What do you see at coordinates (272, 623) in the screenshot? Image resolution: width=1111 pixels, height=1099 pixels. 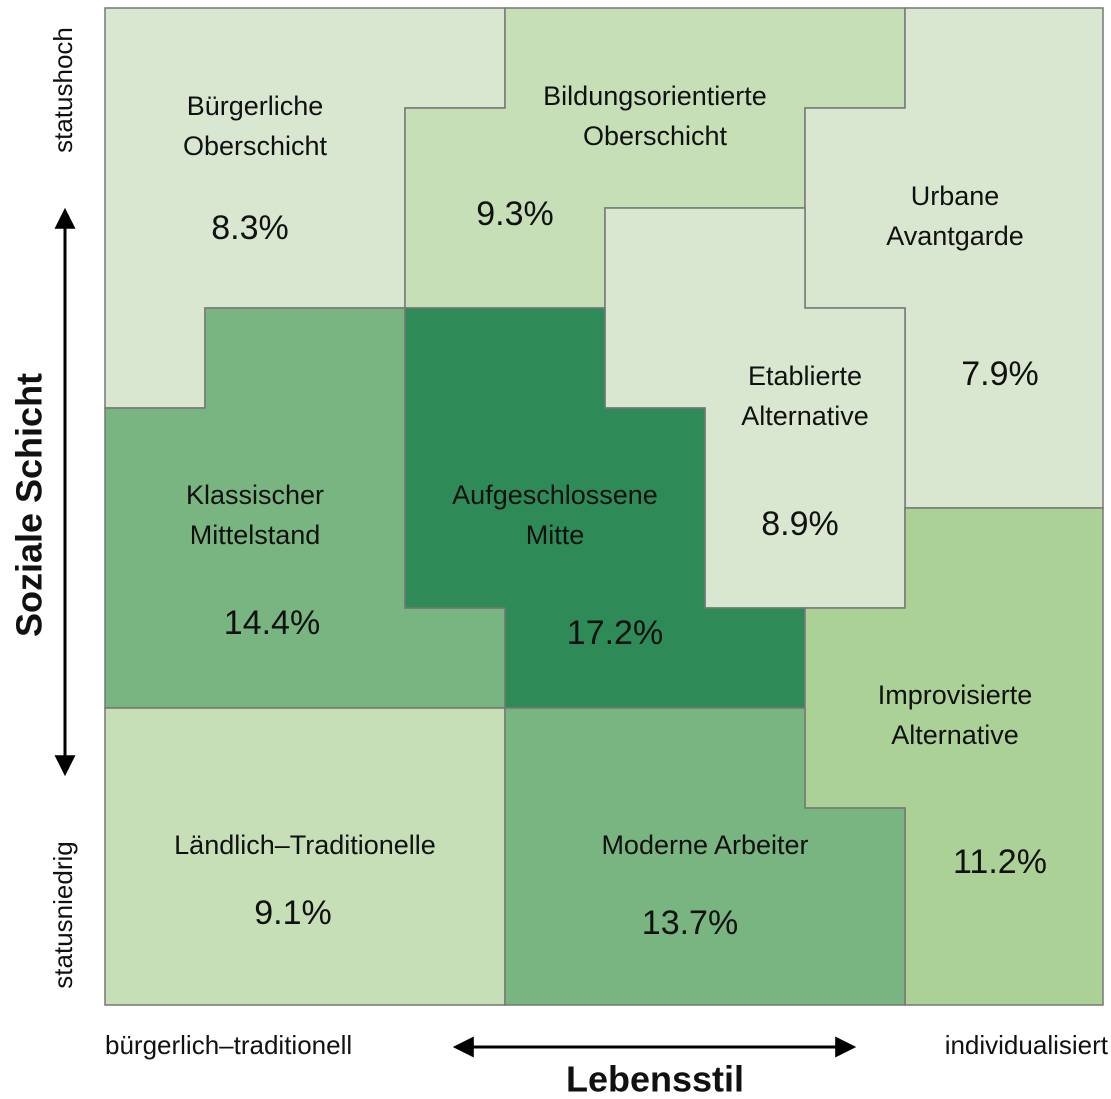 I see `region-value: 14.4%` at bounding box center [272, 623].